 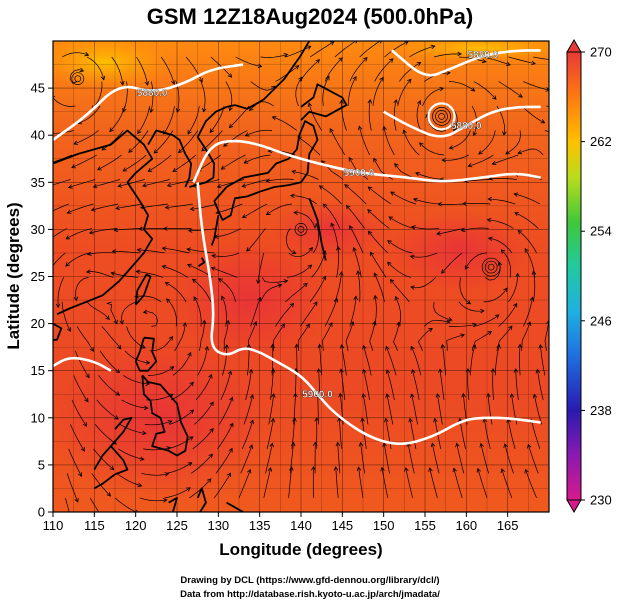 What do you see at coordinates (38, 323) in the screenshot?
I see `y-tick-label: 20` at bounding box center [38, 323].